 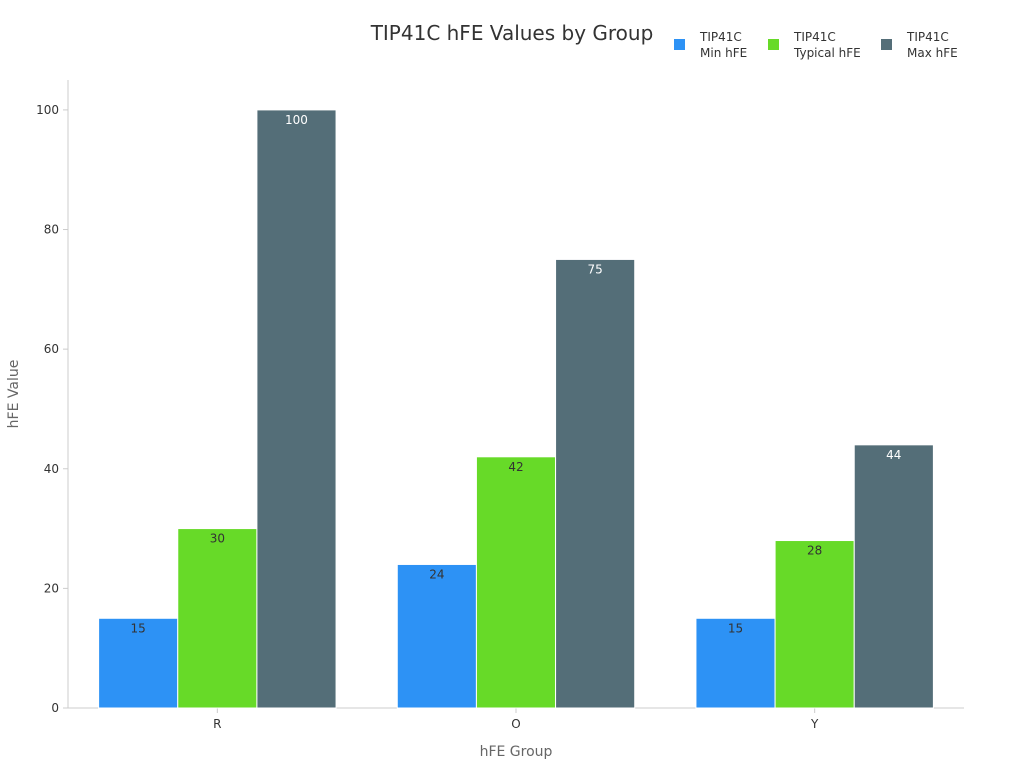 What do you see at coordinates (51, 349) in the screenshot?
I see `y-tick-label: 60` at bounding box center [51, 349].